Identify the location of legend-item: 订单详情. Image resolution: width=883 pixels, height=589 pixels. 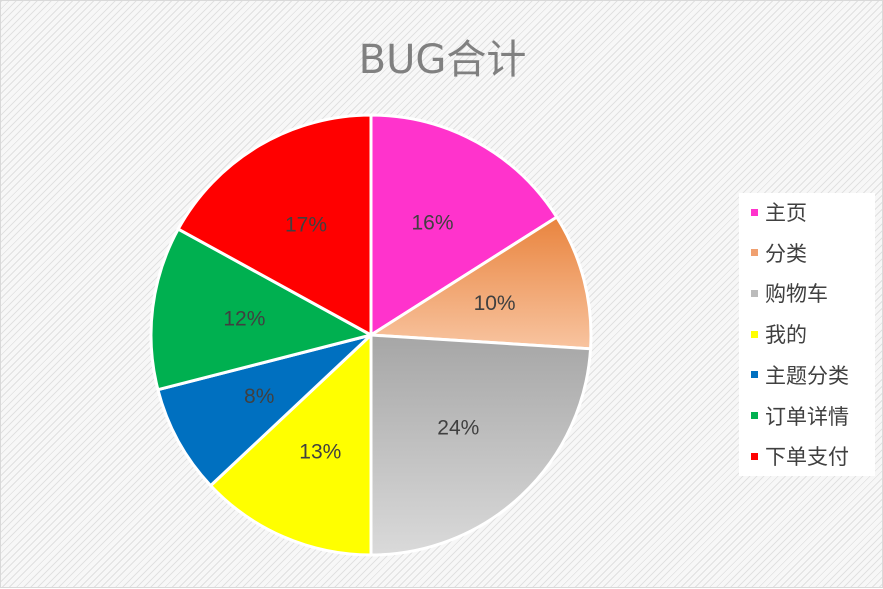
(800, 416).